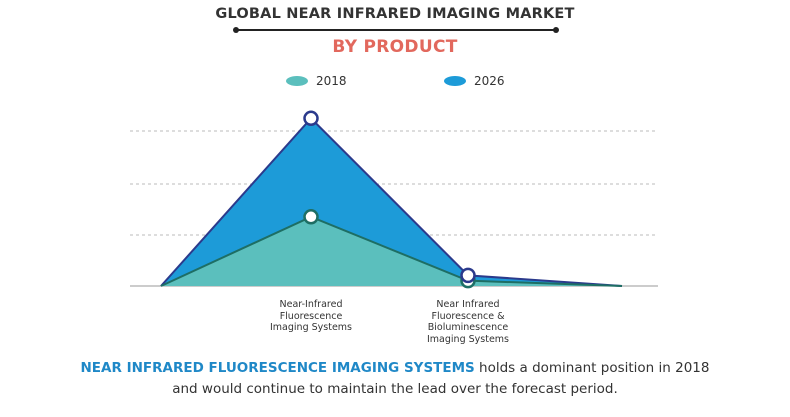 This screenshot has height=417, width=790. I want to click on legend-item-2018: 2018, so click(316, 81).